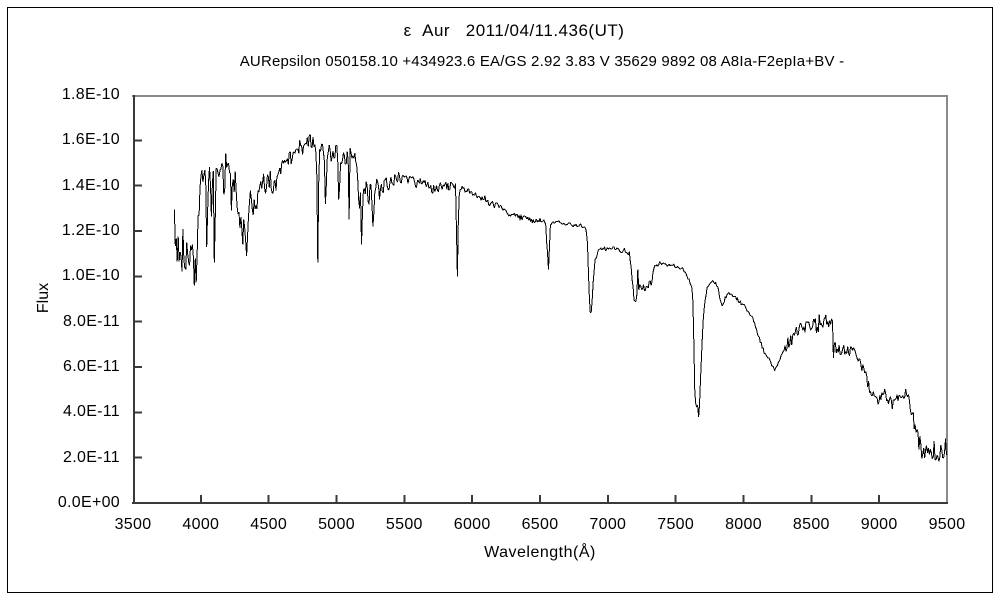 The height and width of the screenshot is (600, 1000). What do you see at coordinates (879, 524) in the screenshot?
I see `x-tick-label: 9000` at bounding box center [879, 524].